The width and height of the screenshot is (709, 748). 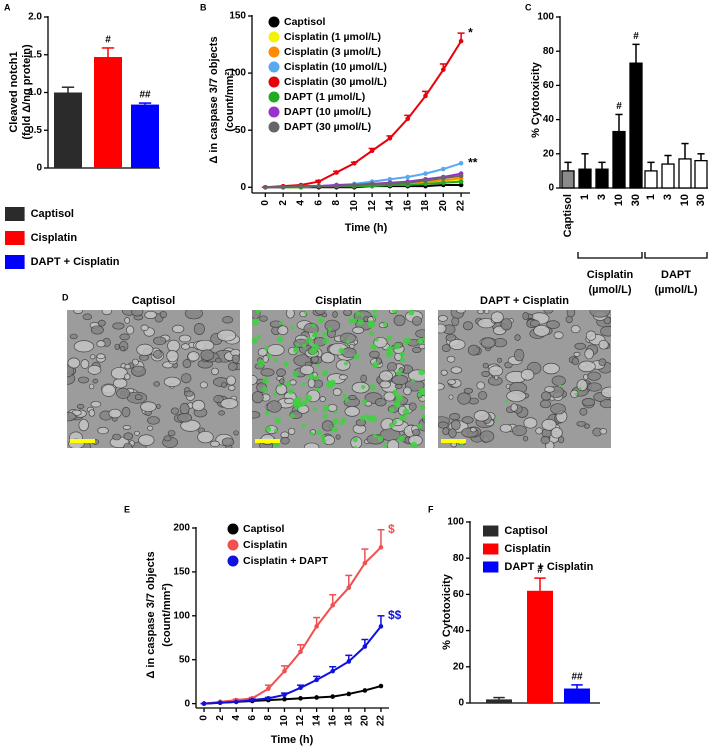 I want to click on x-tick-label: 0, so click(x=204, y=718).